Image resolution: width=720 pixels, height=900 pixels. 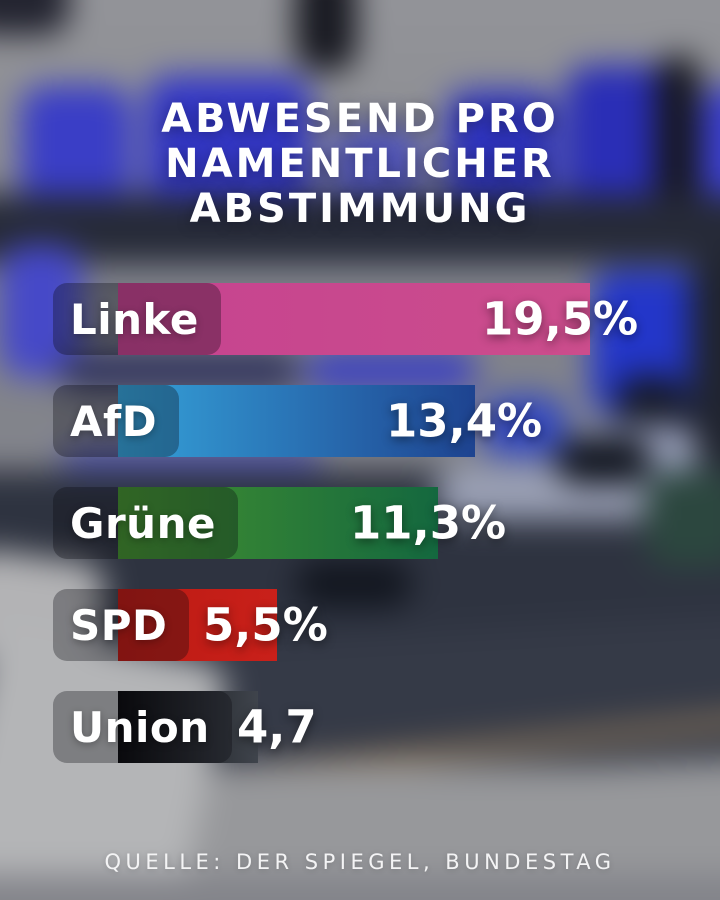 What do you see at coordinates (360, 208) in the screenshot?
I see `chart-title-line-3: ABSTIMMUNG` at bounding box center [360, 208].